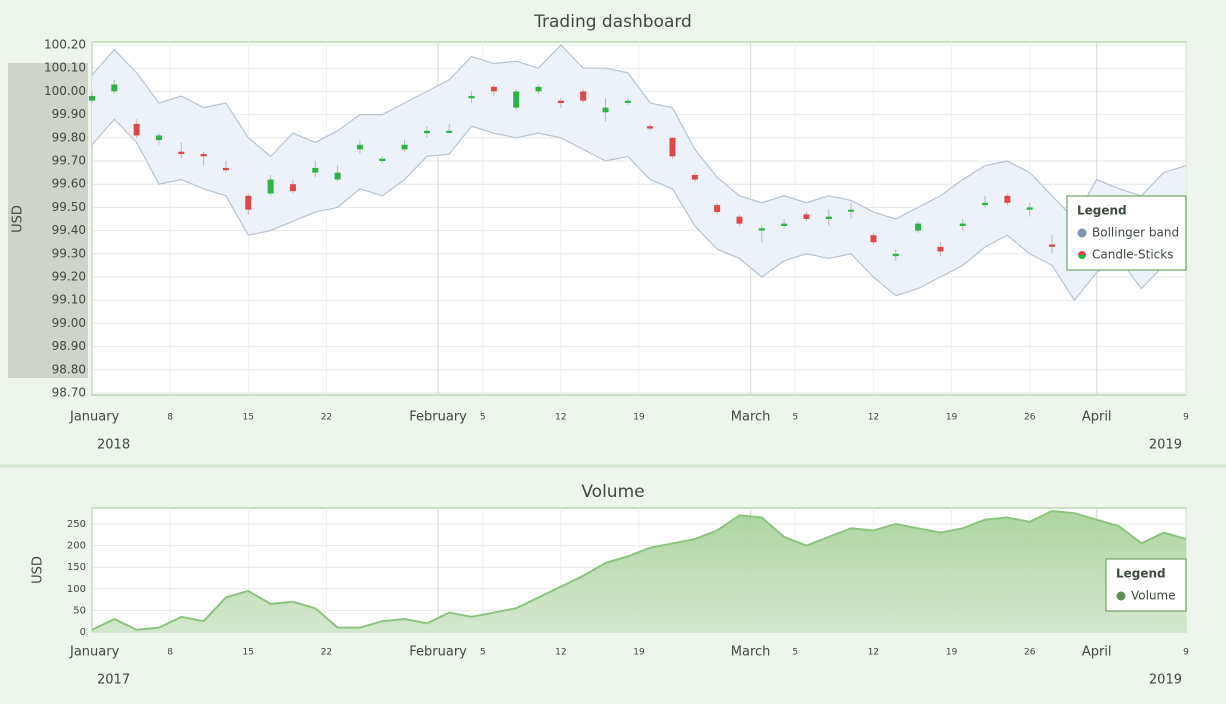 The height and width of the screenshot is (704, 1226). I want to click on y-tick-label: 99.80, so click(69, 137).